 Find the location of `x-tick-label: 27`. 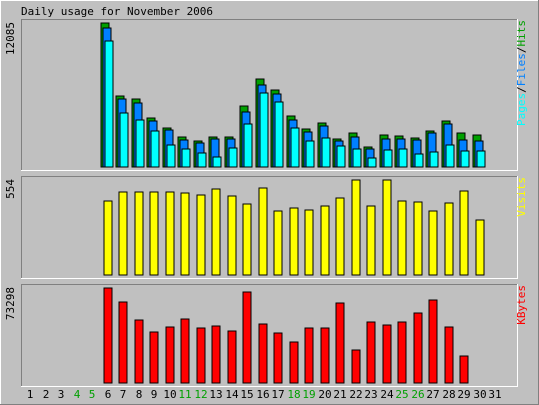

x-tick-label: 27 is located at coordinates (432, 394).